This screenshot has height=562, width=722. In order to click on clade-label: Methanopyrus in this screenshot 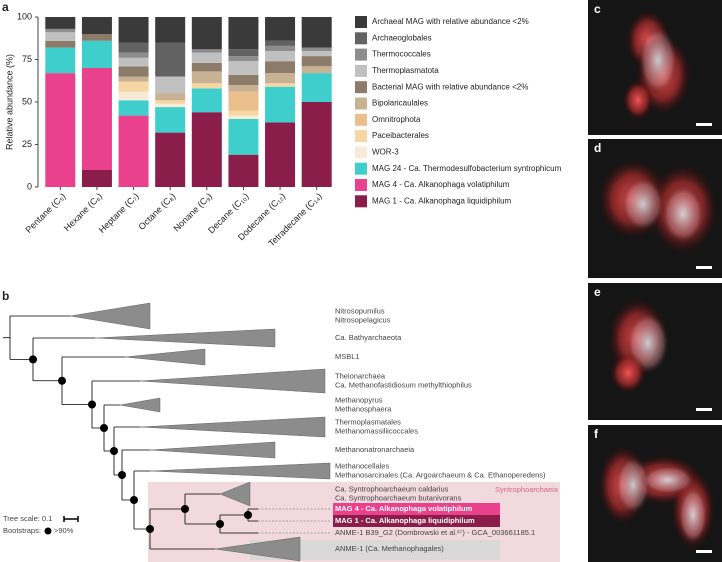, I will do `click(359, 399)`.